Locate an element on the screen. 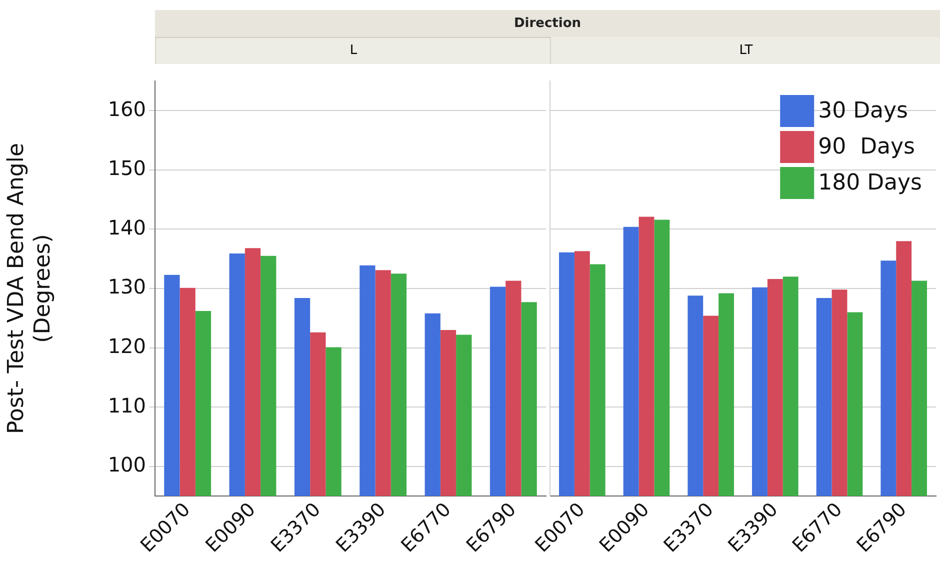  legend-label: 90 Days is located at coordinates (867, 147).